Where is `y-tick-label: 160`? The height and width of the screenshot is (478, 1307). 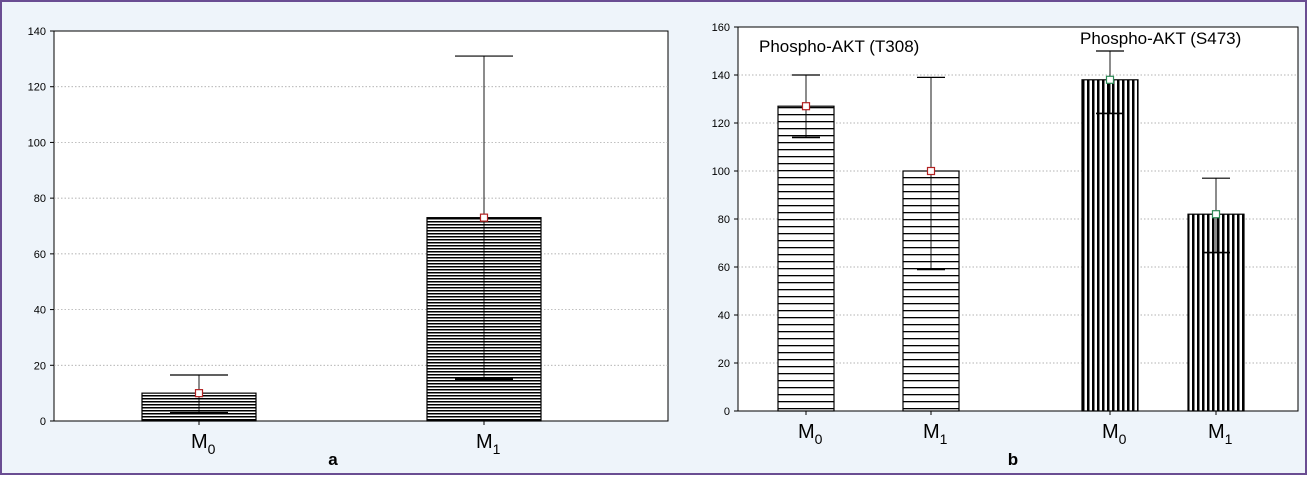 y-tick-label: 160 is located at coordinates (721, 28).